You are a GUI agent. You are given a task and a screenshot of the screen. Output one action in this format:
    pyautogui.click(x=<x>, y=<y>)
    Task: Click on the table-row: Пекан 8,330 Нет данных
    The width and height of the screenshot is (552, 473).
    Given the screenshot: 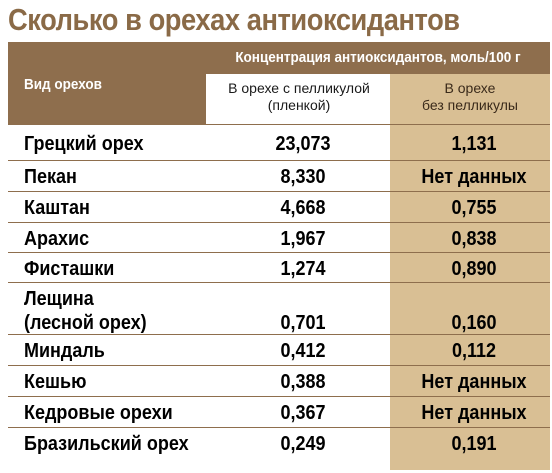 What is the action you would take?
    pyautogui.click(x=279, y=177)
    